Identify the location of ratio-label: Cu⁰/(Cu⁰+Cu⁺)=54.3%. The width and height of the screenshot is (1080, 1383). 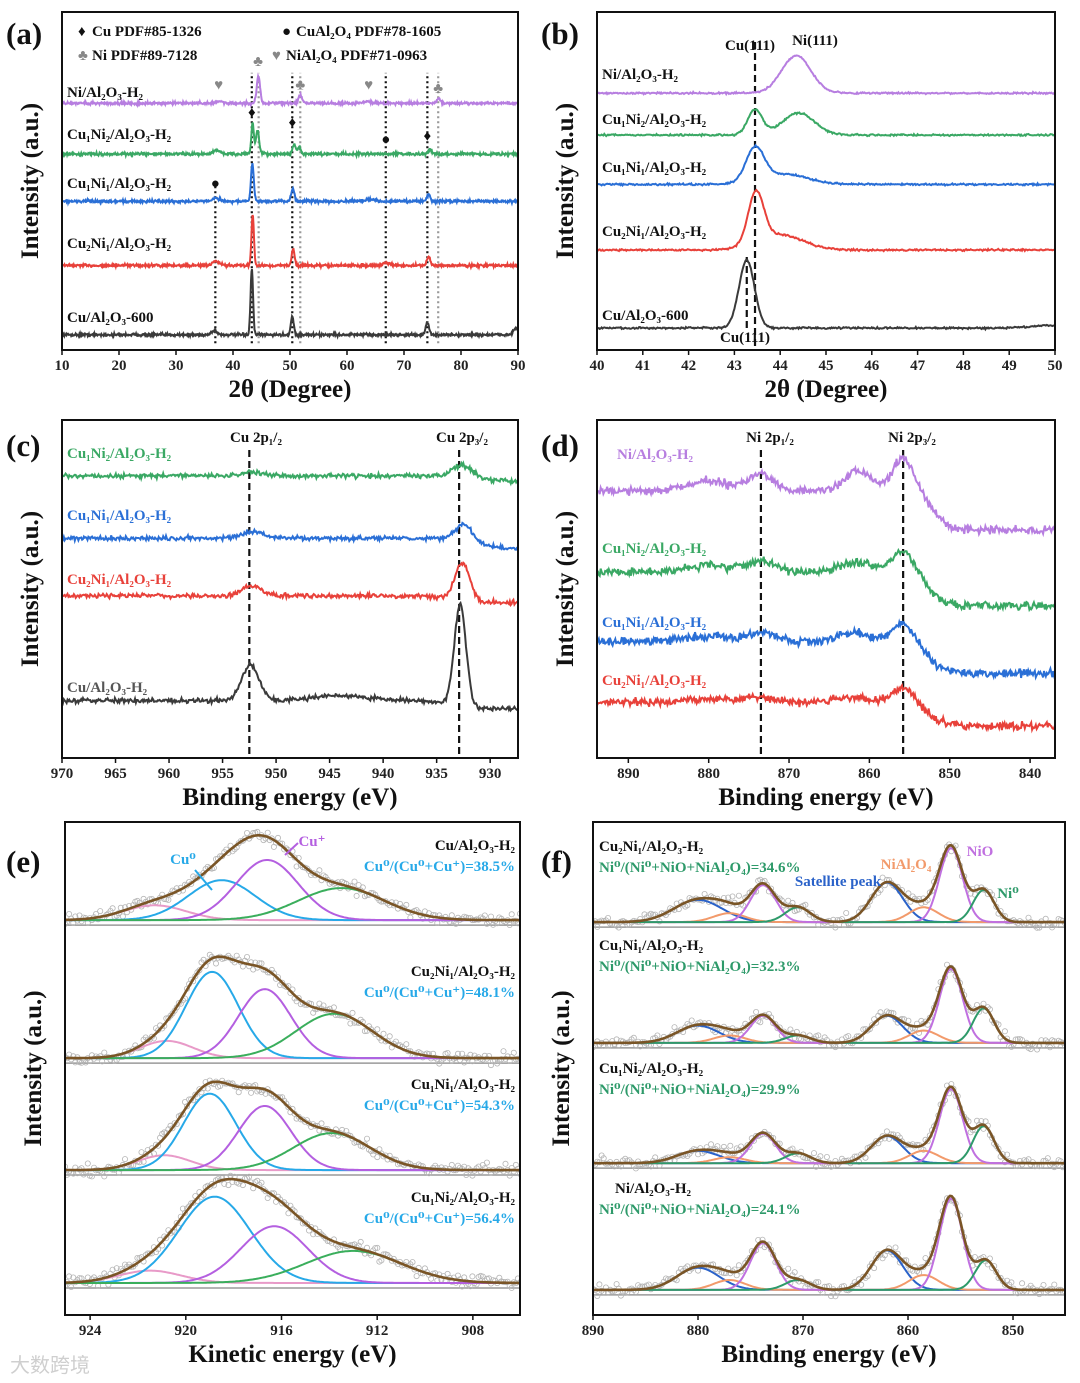
(439, 1106).